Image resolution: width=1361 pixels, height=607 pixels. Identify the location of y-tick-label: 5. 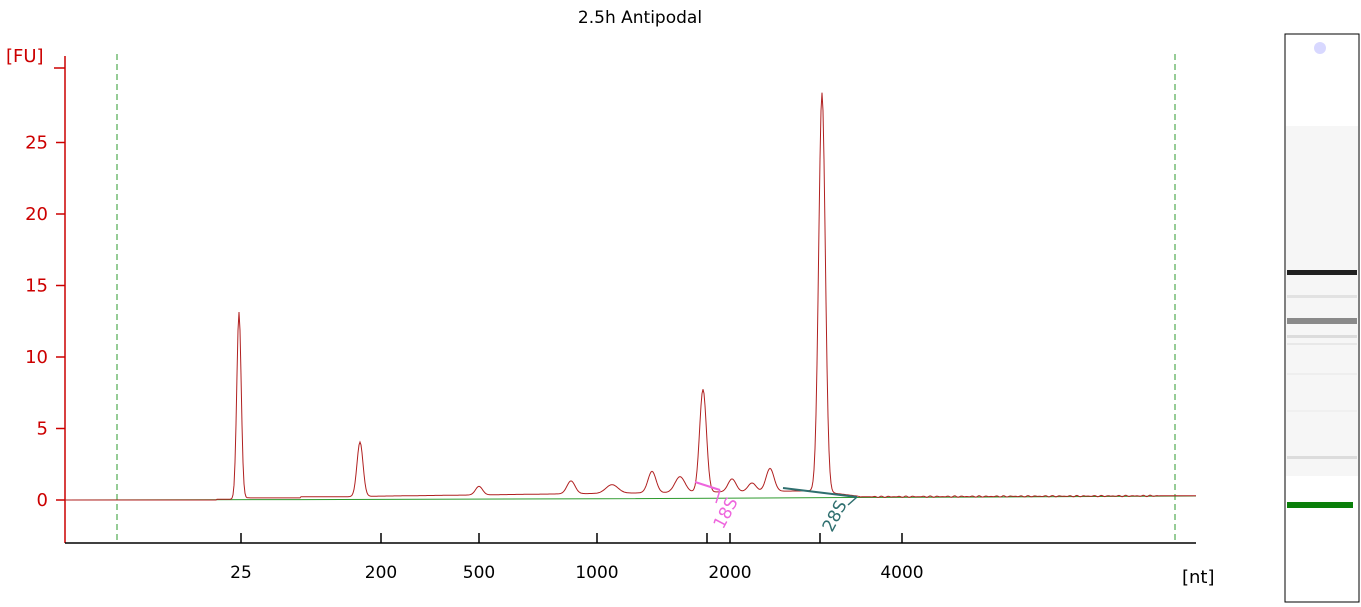
(42, 429).